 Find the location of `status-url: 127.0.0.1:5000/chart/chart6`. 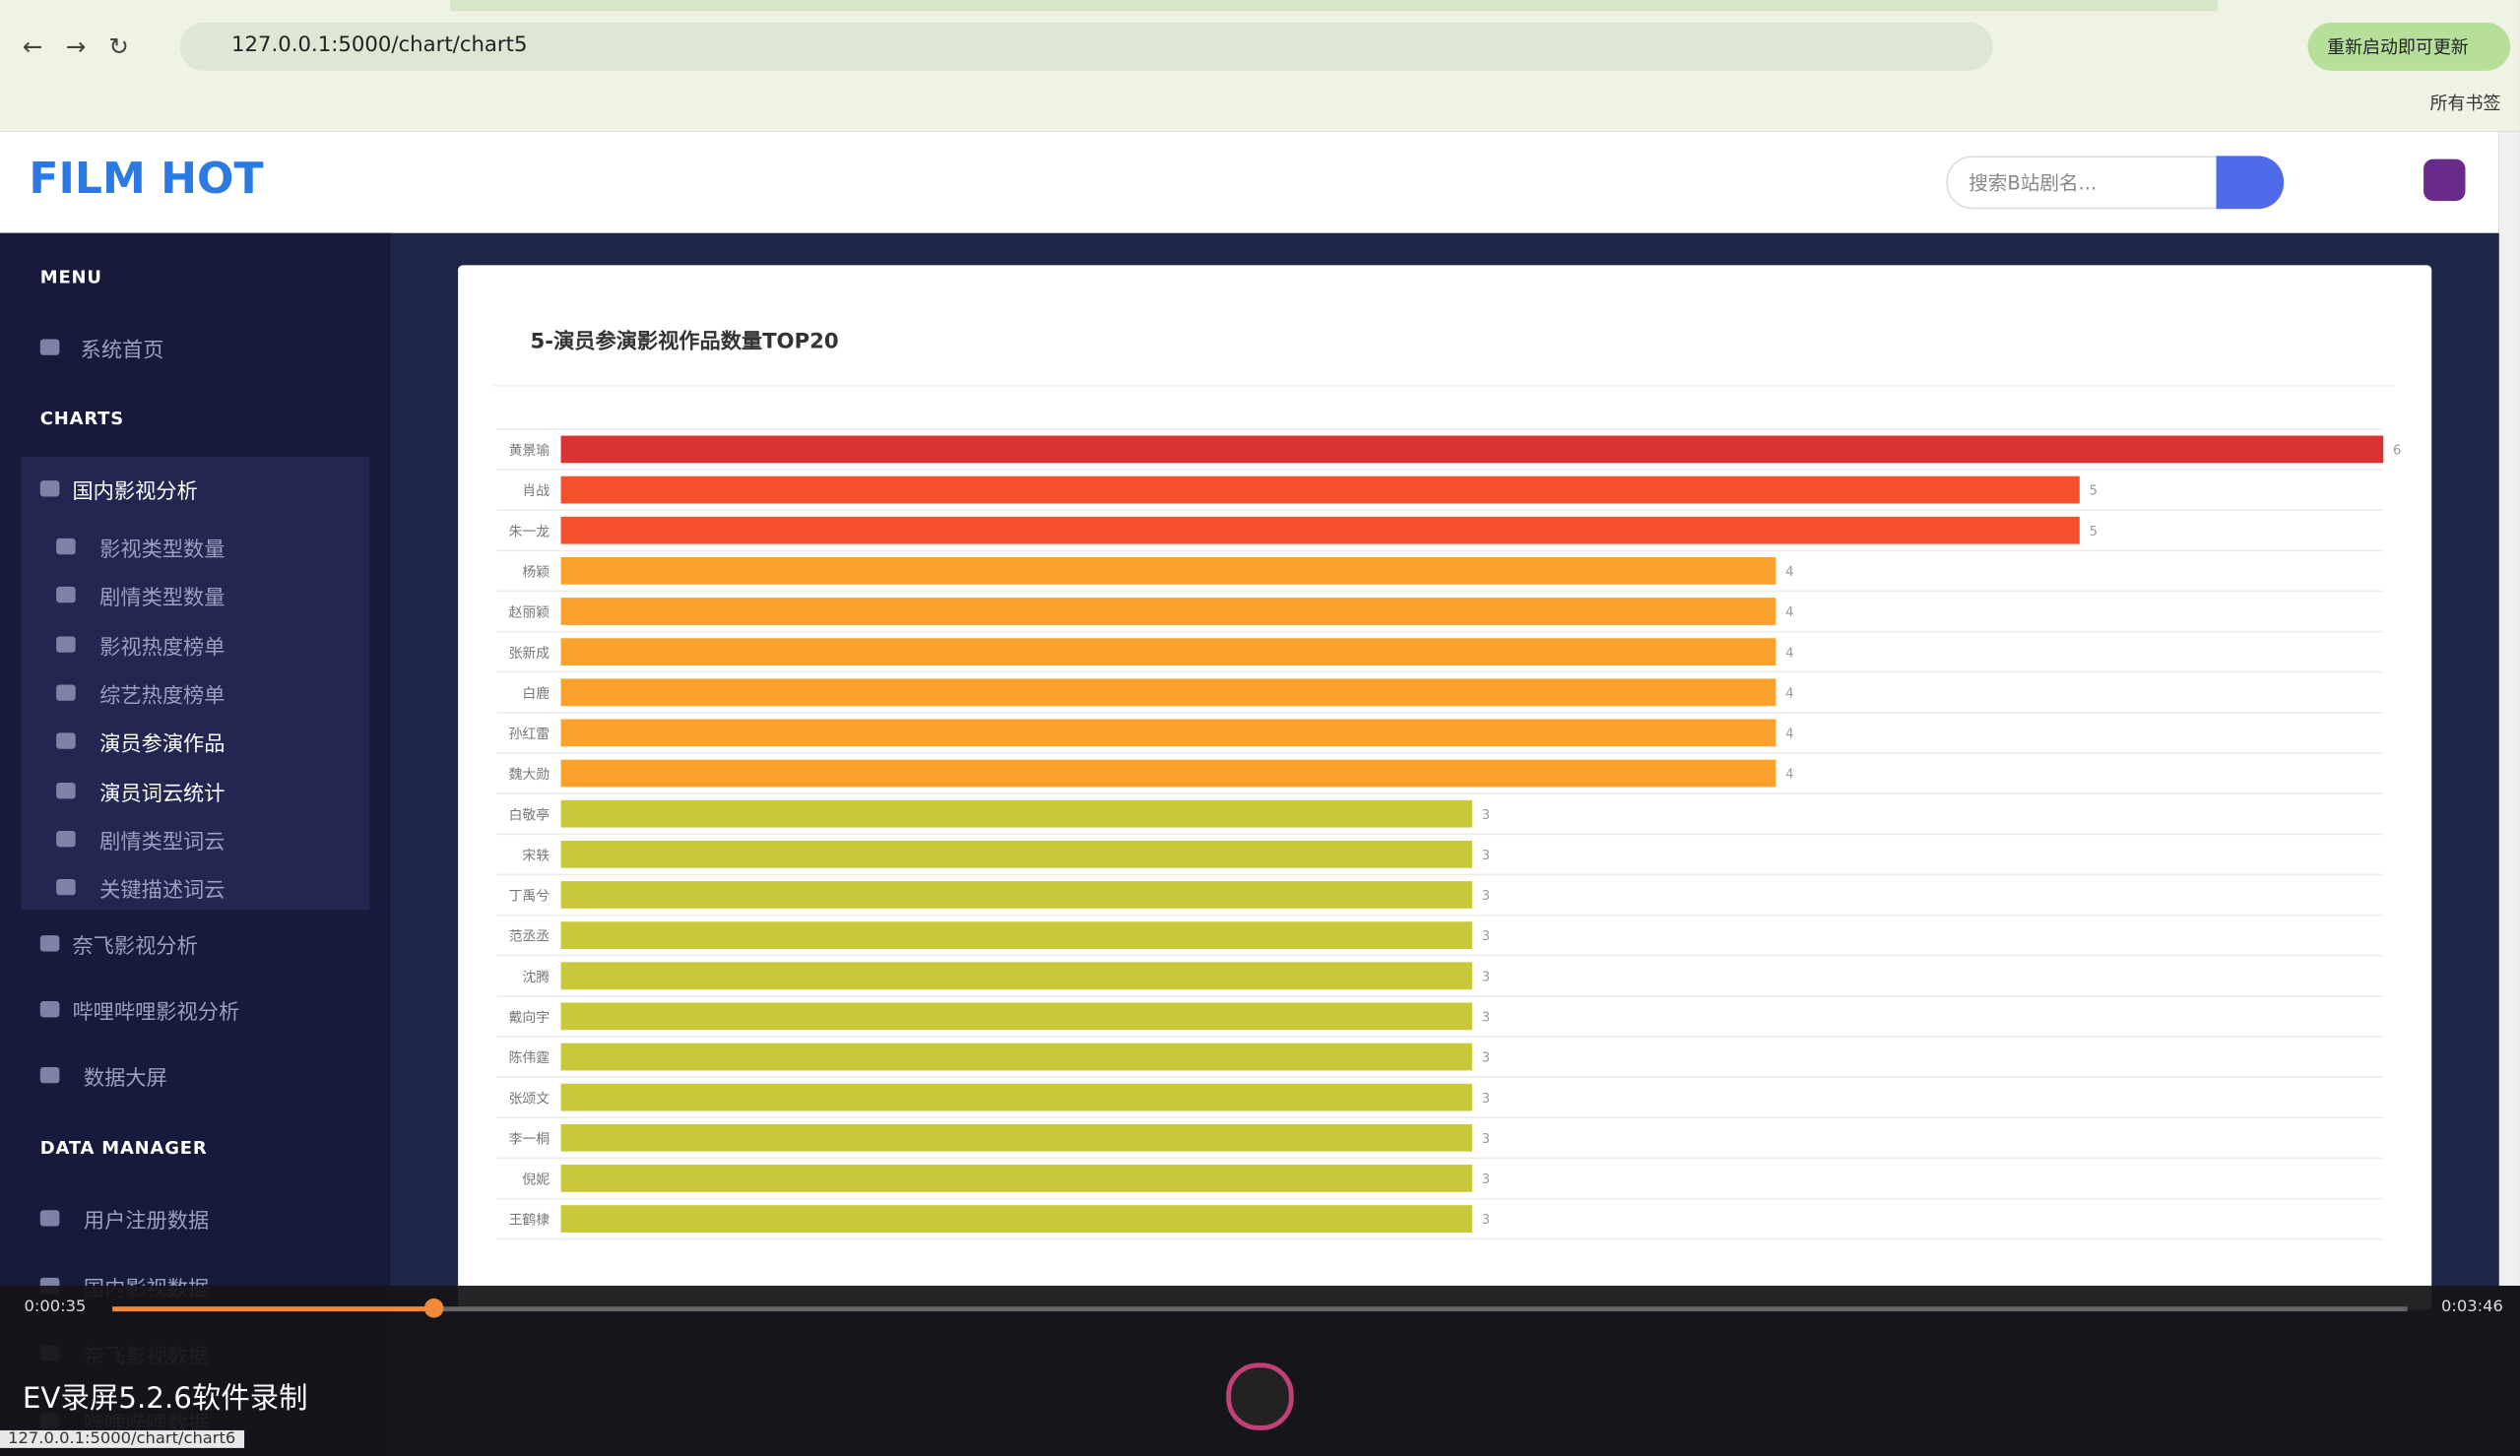

status-url: 127.0.0.1:5000/chart/chart6 is located at coordinates (122, 1438).